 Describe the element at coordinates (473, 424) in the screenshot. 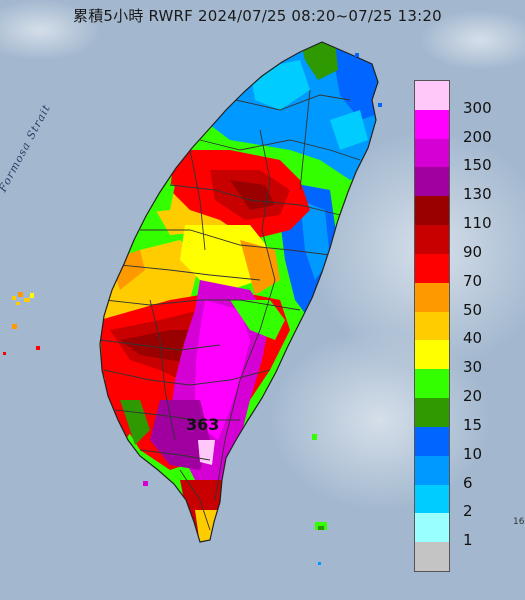

I see `legend-label: 15` at that location.